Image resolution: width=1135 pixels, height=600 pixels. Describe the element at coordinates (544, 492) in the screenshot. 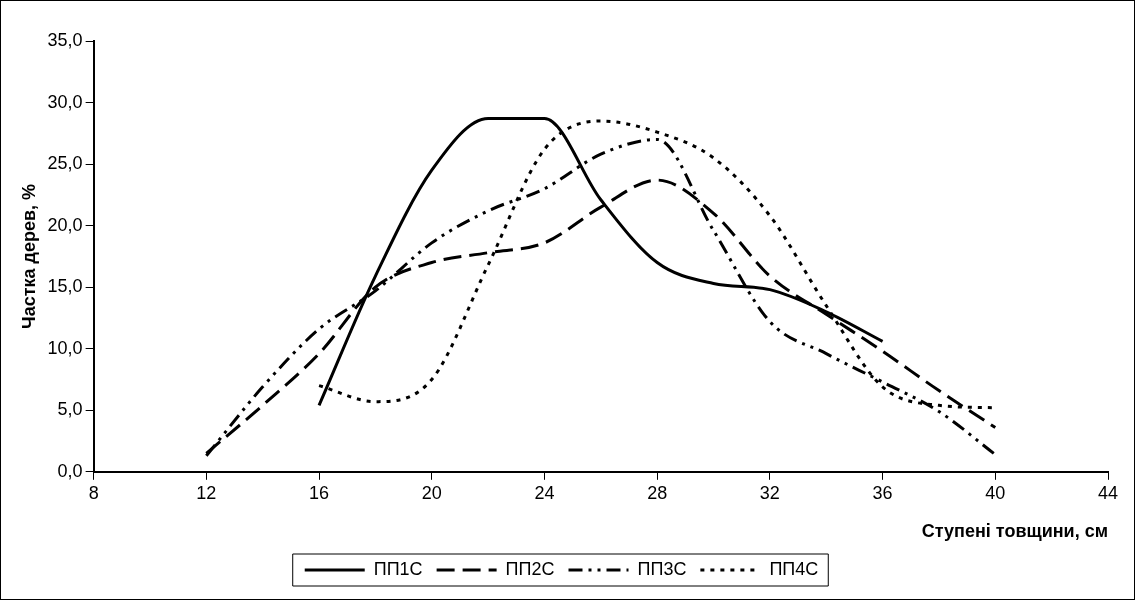

I see `x-tick-label: 24` at that location.